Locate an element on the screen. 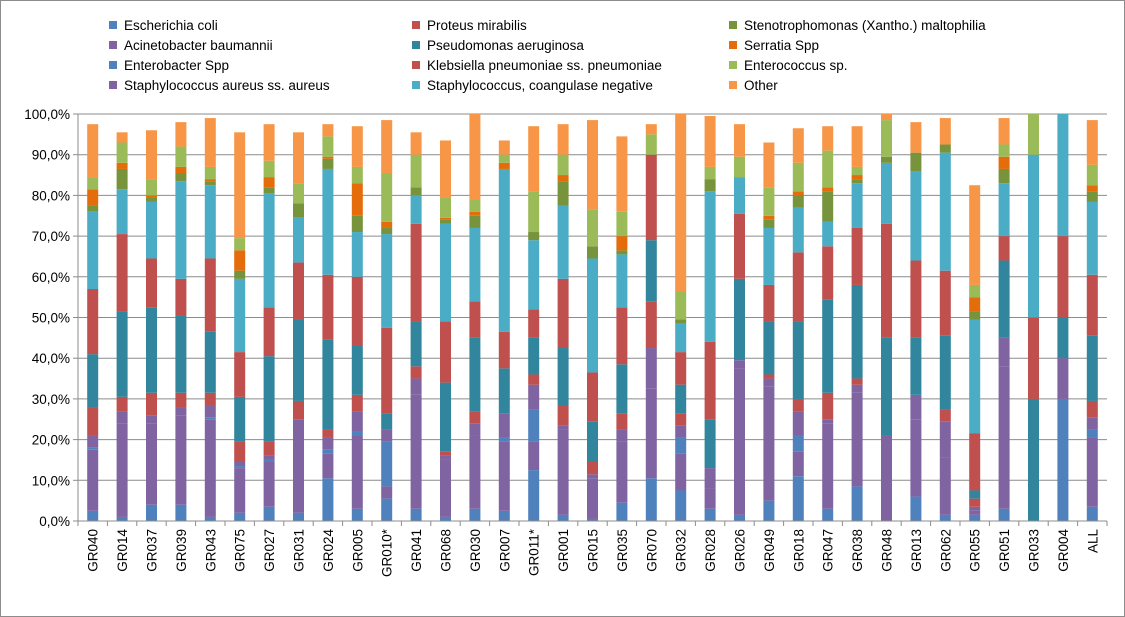 Image resolution: width=1125 pixels, height=617 pixels. y-tick-label: 90,0% is located at coordinates (51, 155).